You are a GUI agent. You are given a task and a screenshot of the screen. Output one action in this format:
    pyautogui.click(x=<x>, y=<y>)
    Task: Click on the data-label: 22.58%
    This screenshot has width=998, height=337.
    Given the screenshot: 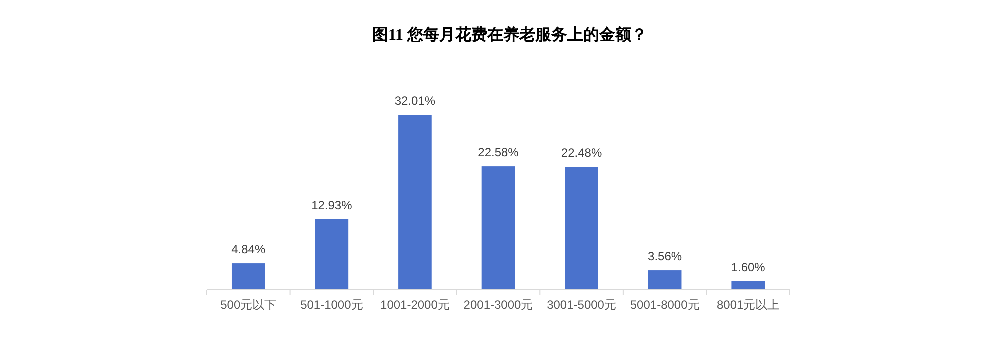 What is the action you would take?
    pyautogui.click(x=499, y=153)
    